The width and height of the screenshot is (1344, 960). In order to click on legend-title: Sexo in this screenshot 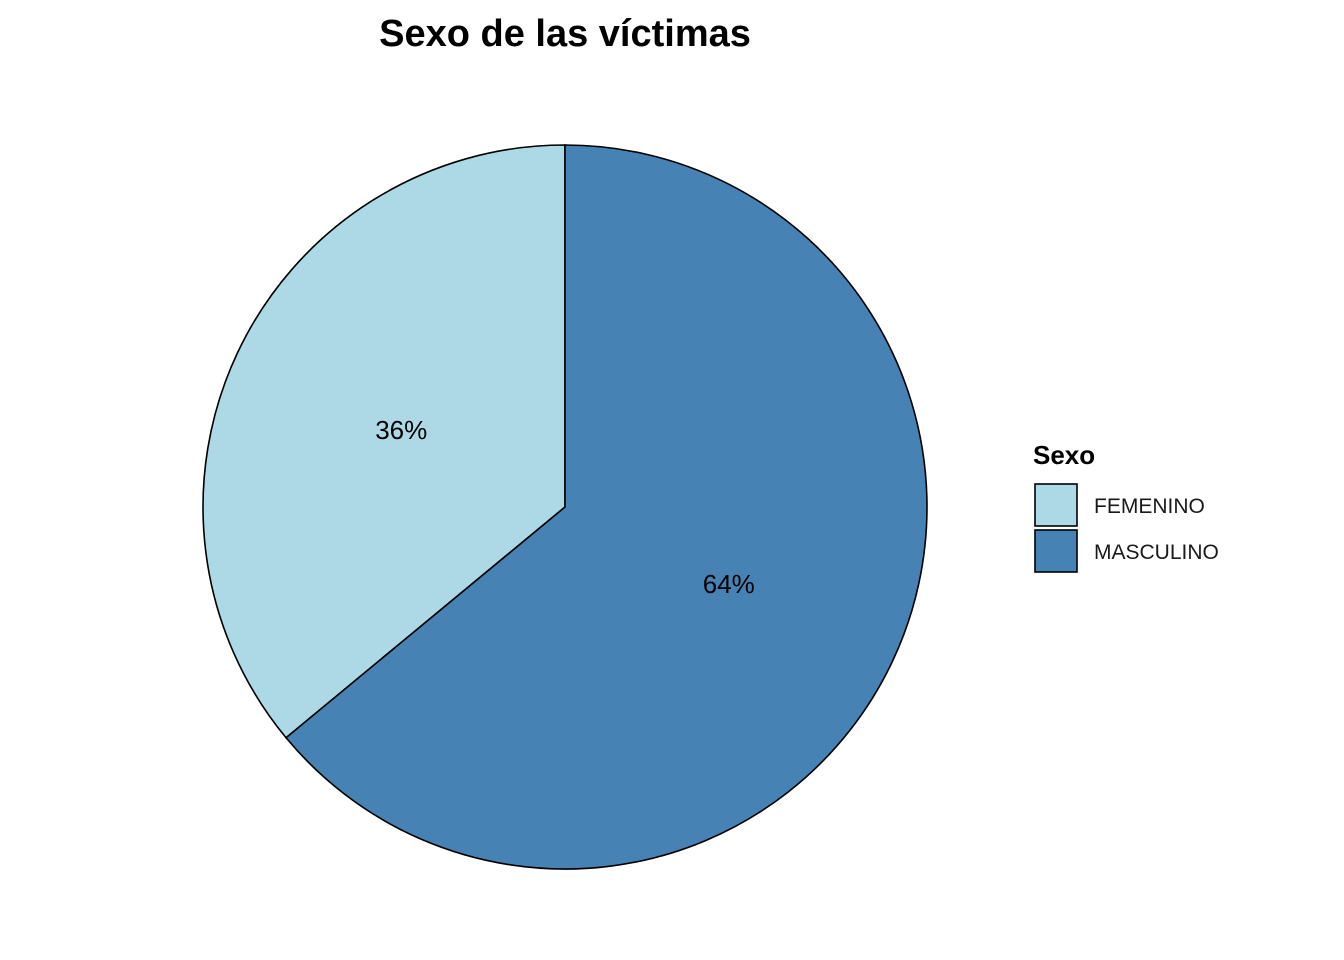, I will do `click(1064, 455)`.